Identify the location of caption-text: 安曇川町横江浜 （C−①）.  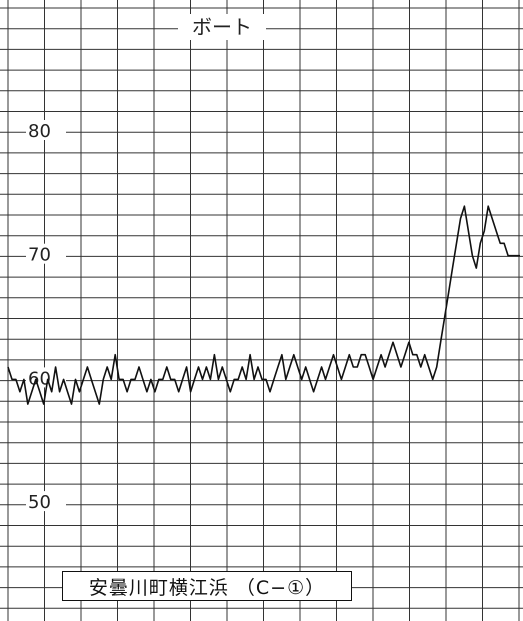
(207, 587).